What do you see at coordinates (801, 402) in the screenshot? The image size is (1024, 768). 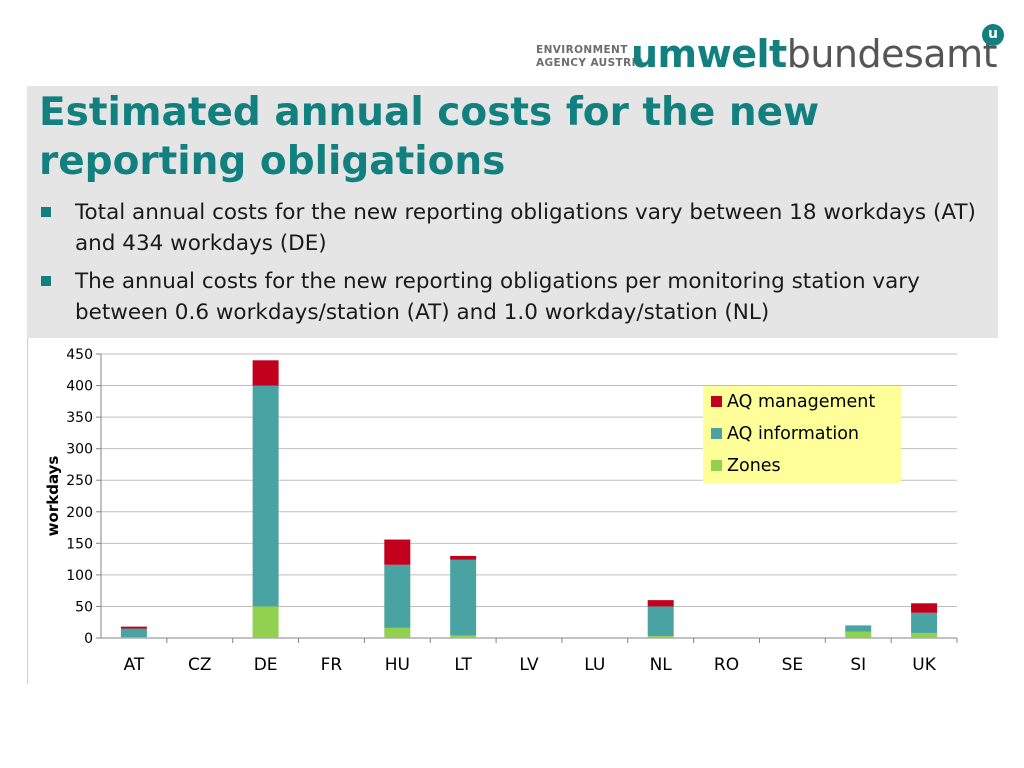 I see `legend-label: AQ management` at bounding box center [801, 402].